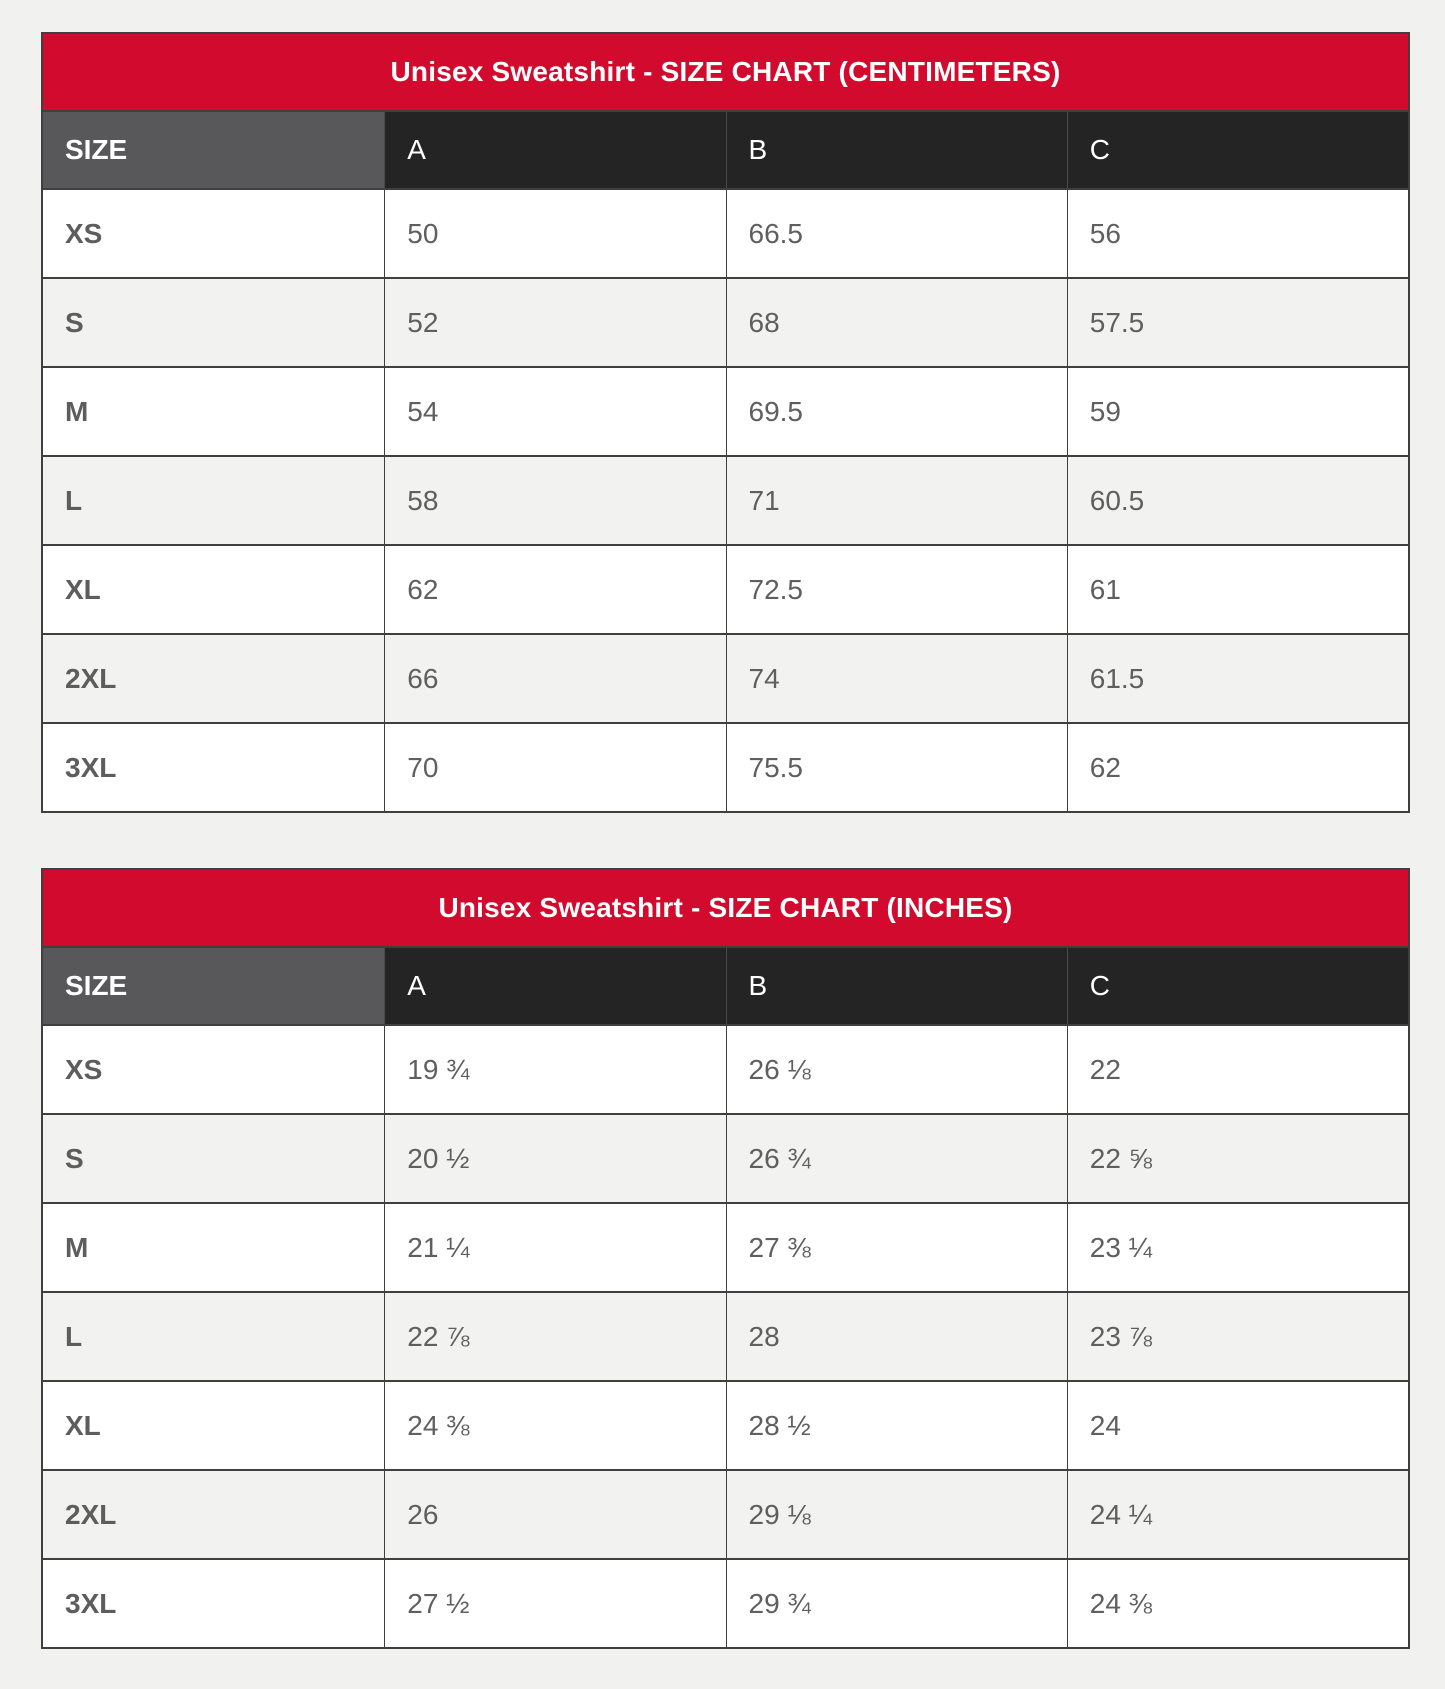  What do you see at coordinates (555, 1336) in the screenshot?
I see `cell-a: 22 ⅞` at bounding box center [555, 1336].